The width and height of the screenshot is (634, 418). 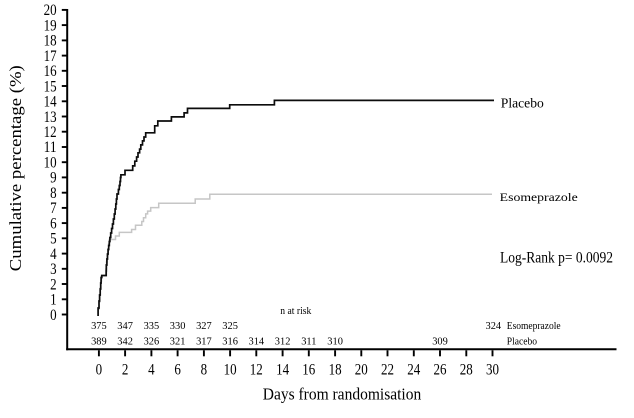 I want to click on svg-text: 30, so click(x=492, y=370).